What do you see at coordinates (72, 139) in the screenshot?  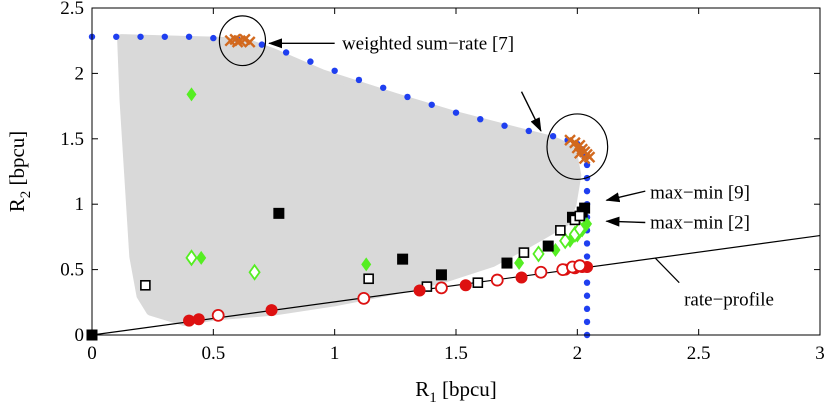 I see `y-tick-label-3: 1.5` at bounding box center [72, 139].